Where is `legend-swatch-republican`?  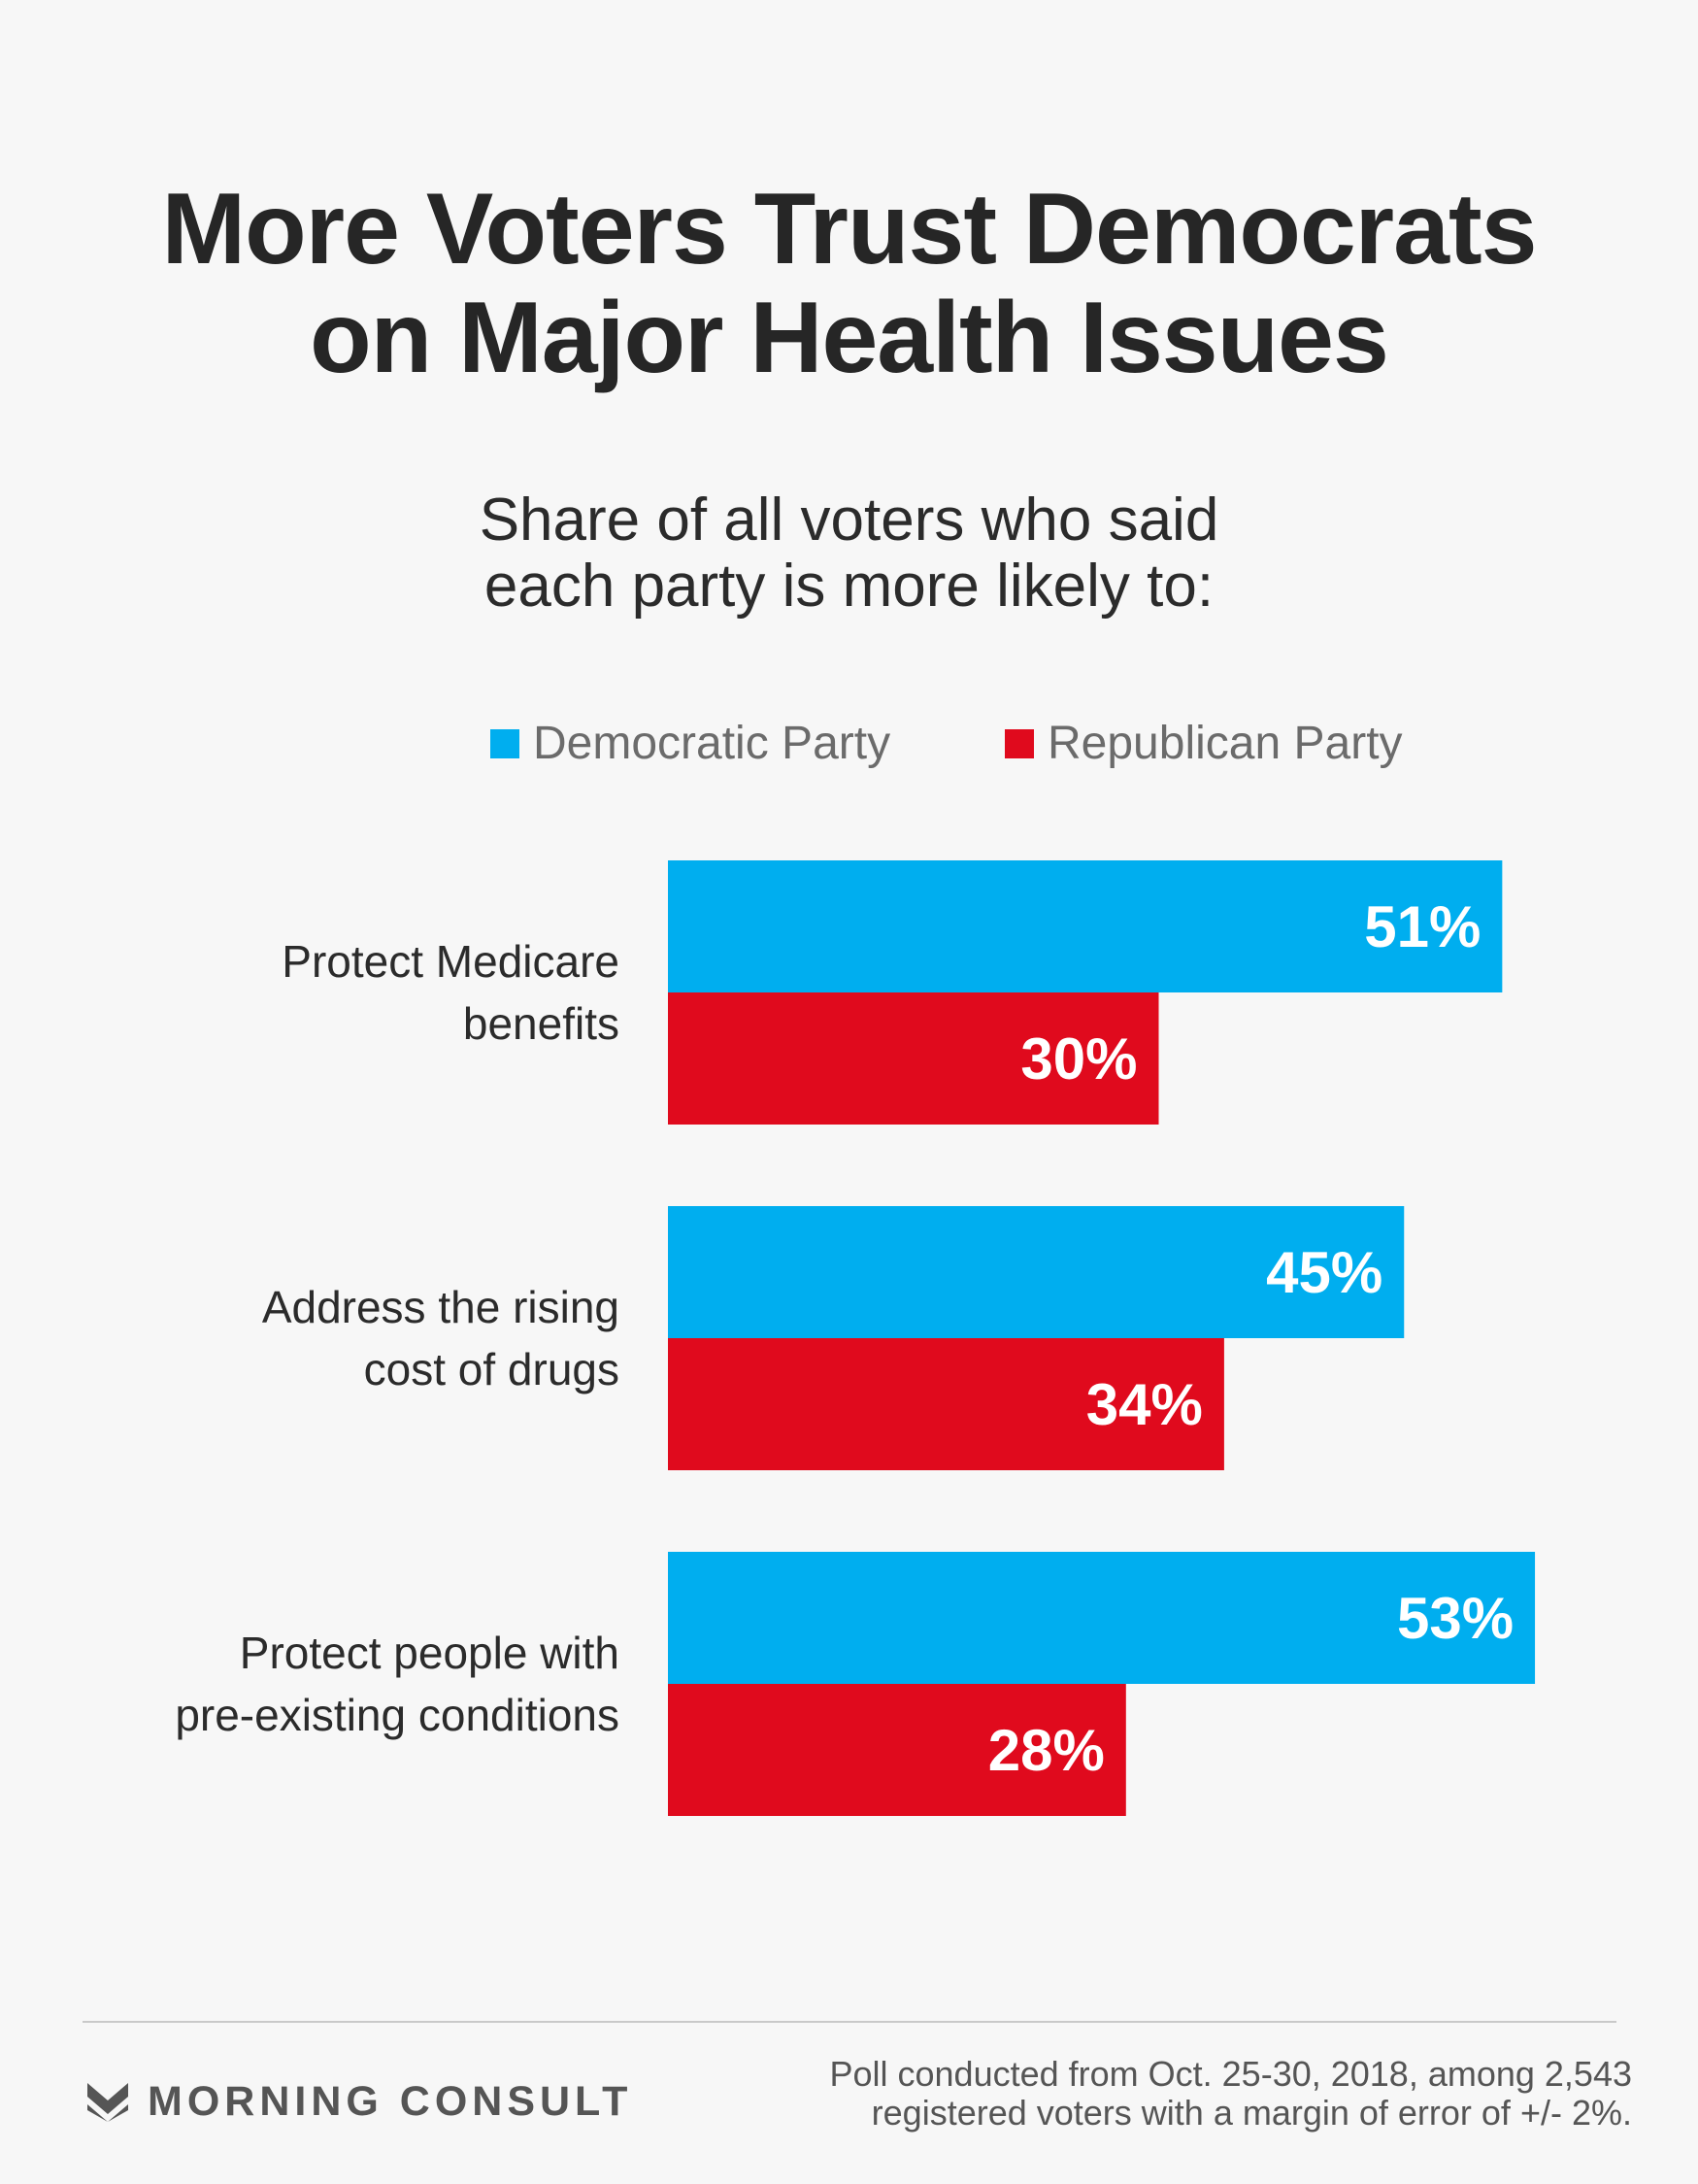
legend-swatch-republican is located at coordinates (1019, 743).